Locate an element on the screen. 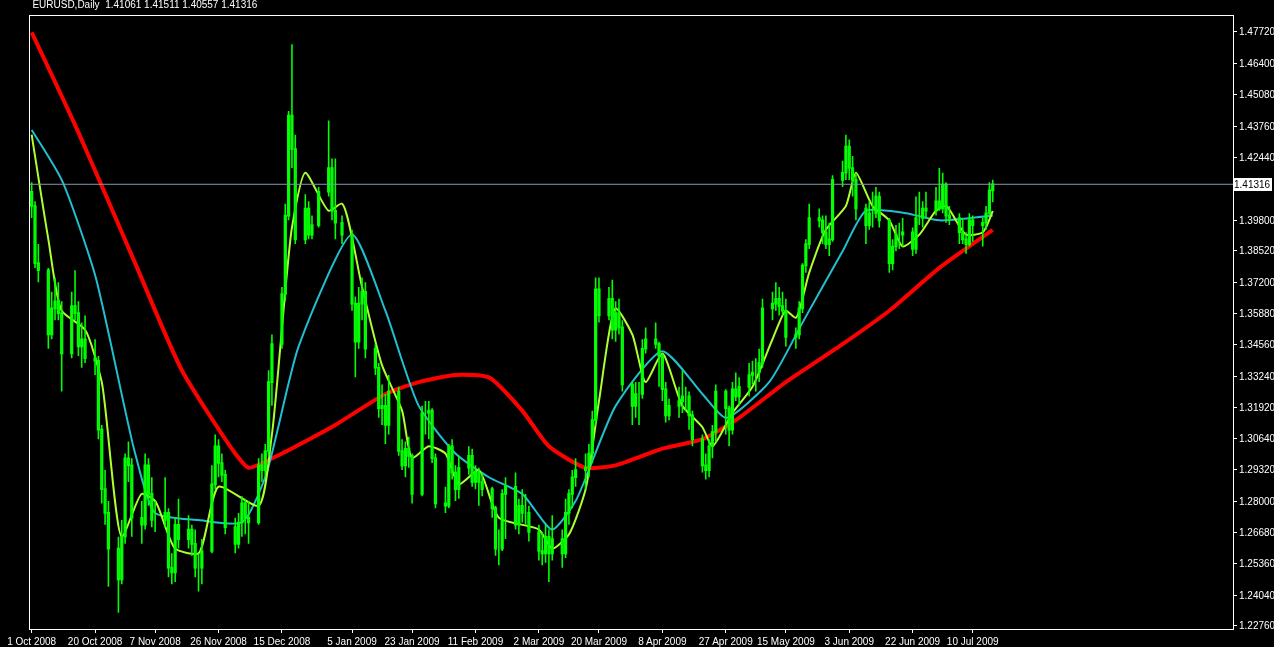 The height and width of the screenshot is (647, 1274). y-tick-label: 1.46400 is located at coordinates (1256, 63).